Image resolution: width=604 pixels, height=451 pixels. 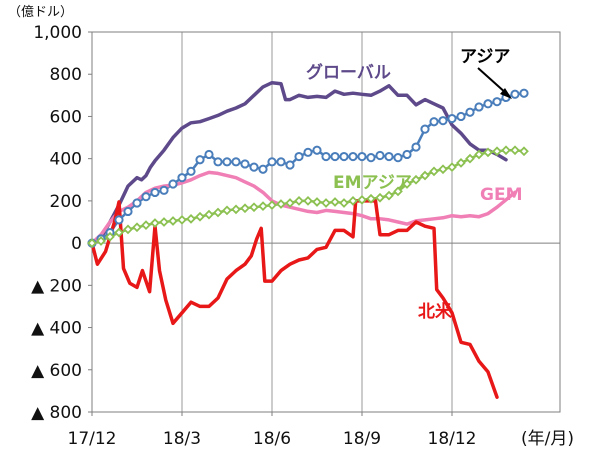 I want to click on y-tick-label-1: 800, so click(x=66, y=75).